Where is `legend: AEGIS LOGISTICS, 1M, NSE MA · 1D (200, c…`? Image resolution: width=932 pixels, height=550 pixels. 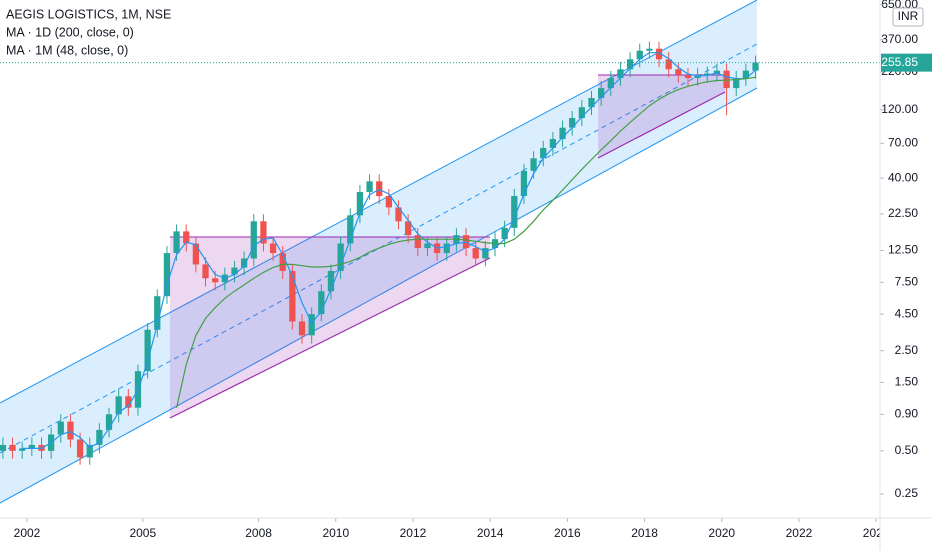
legend: AEGIS LOGISTICS, 1M, NSE MA · 1D (200, c… is located at coordinates (88, 32).